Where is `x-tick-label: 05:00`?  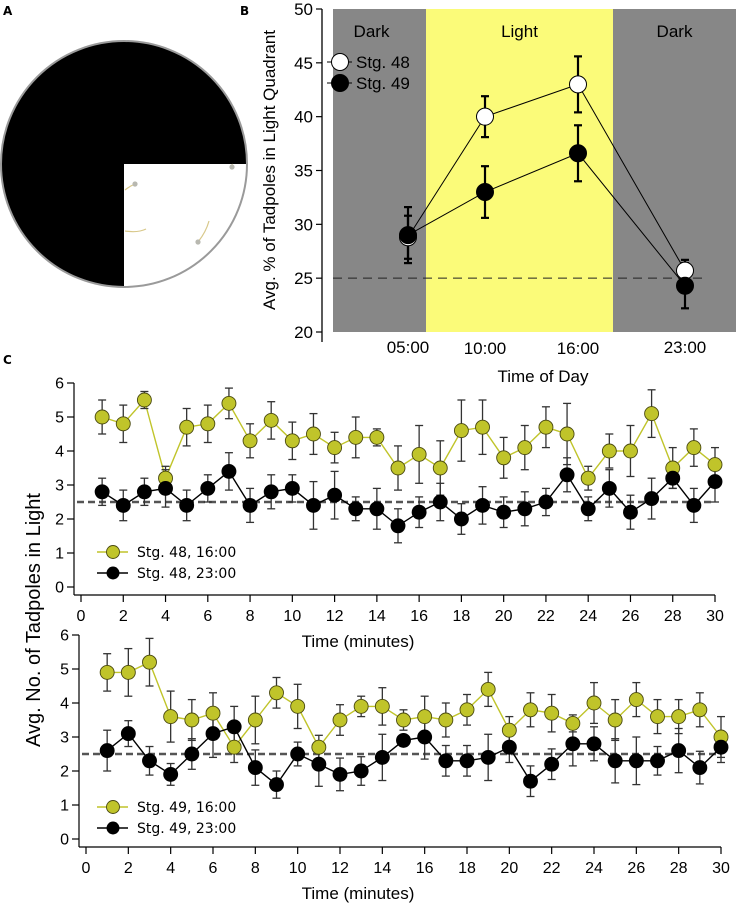 x-tick-label: 05:00 is located at coordinates (408, 347).